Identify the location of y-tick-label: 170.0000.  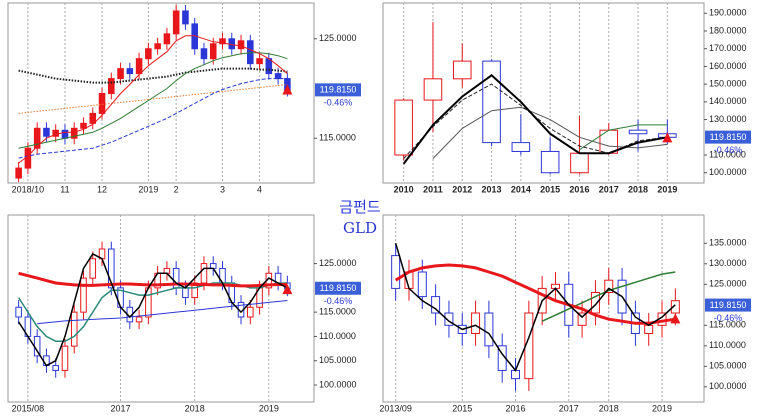
(728, 48).